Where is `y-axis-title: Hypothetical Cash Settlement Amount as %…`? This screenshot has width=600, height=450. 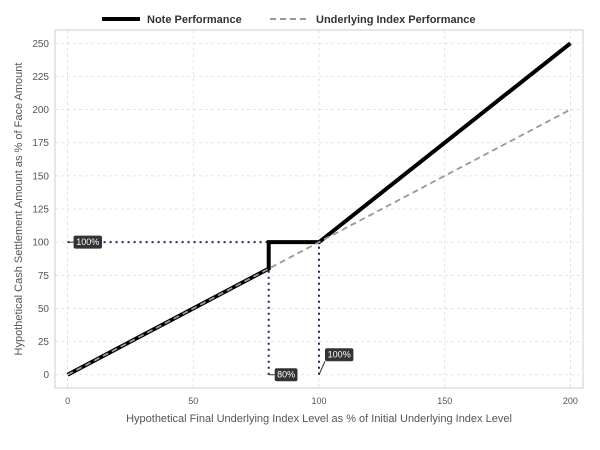 y-axis-title: Hypothetical Cash Settlement Amount as %… is located at coordinates (19, 209).